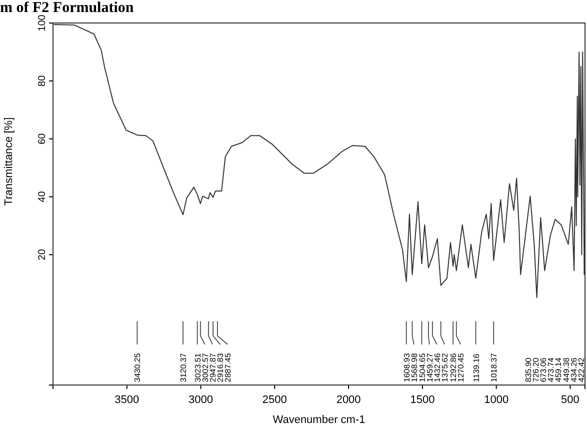 This screenshot has height=429, width=587. What do you see at coordinates (205, 367) in the screenshot?
I see `annotation: 3002.57` at bounding box center [205, 367].